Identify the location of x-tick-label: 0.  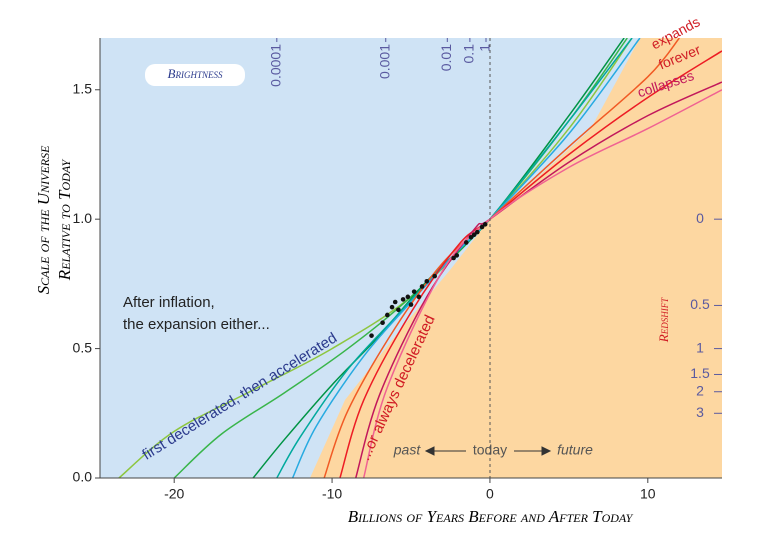
(490, 494).